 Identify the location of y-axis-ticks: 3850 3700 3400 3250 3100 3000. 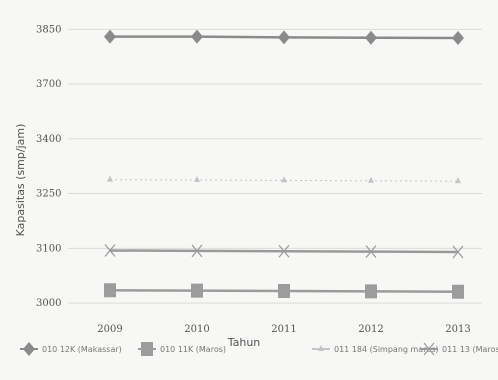
(48, 166).